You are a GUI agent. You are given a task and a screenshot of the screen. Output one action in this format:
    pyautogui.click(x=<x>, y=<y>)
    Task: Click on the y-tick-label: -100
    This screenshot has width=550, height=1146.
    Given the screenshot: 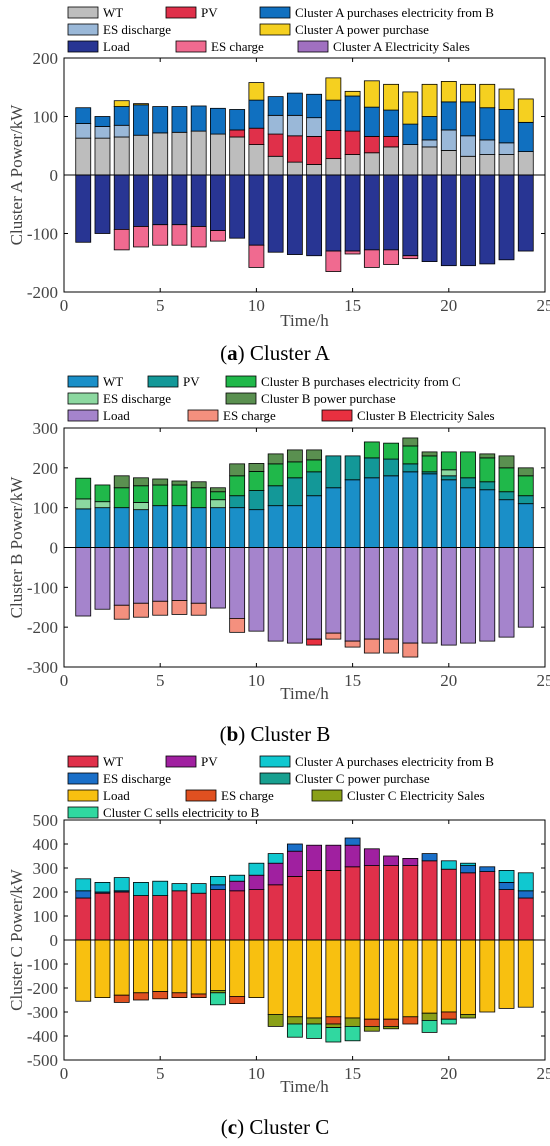 What is the action you would take?
    pyautogui.click(x=42, y=587)
    